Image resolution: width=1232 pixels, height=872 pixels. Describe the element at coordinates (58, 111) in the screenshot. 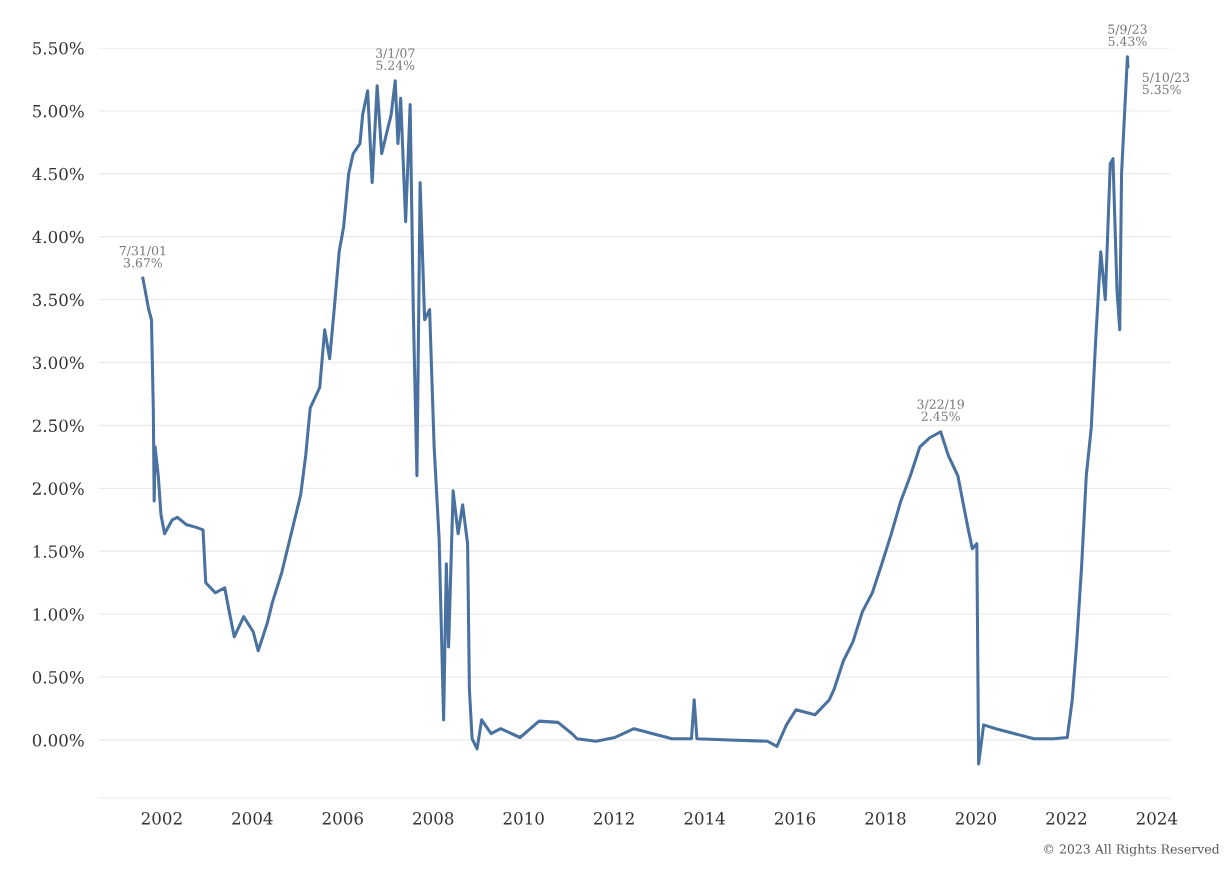

I see `y-tick-label: 5.00%` at that location.